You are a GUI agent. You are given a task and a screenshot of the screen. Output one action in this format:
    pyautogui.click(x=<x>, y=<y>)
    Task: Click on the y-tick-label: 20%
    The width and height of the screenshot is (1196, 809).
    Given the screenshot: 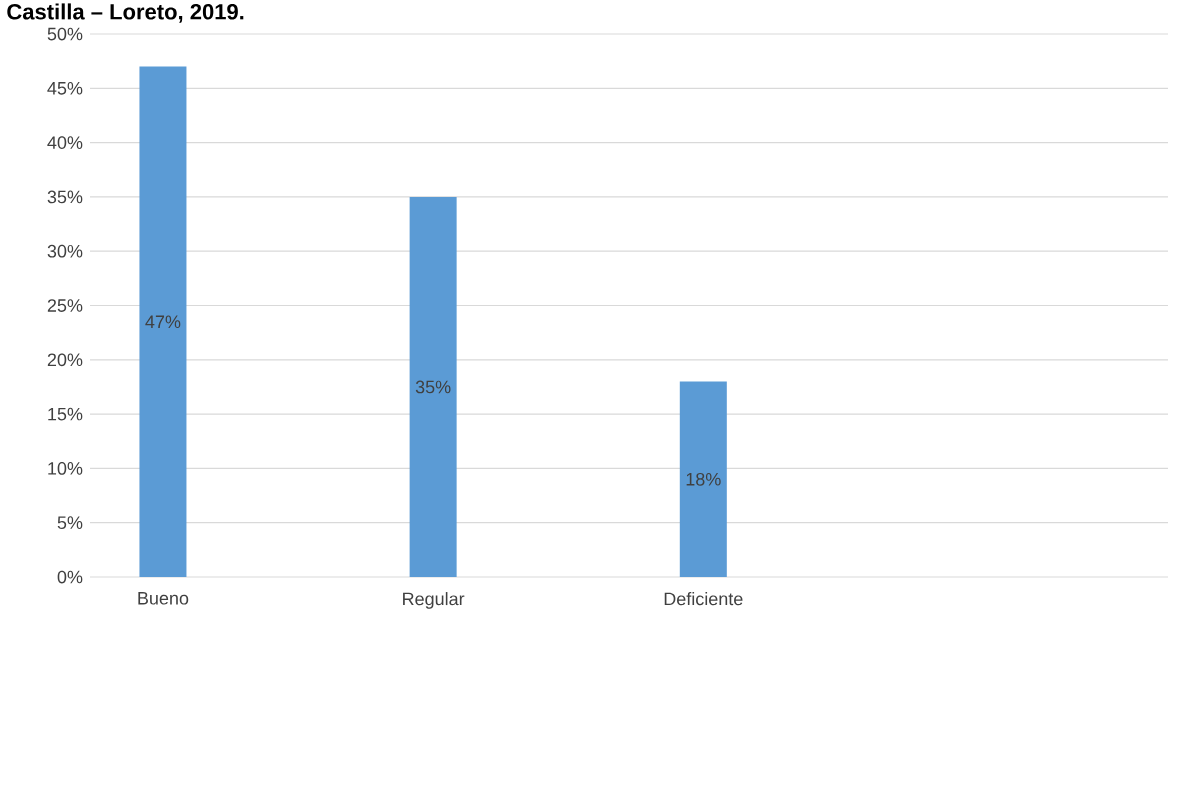 What is the action you would take?
    pyautogui.click(x=65, y=360)
    